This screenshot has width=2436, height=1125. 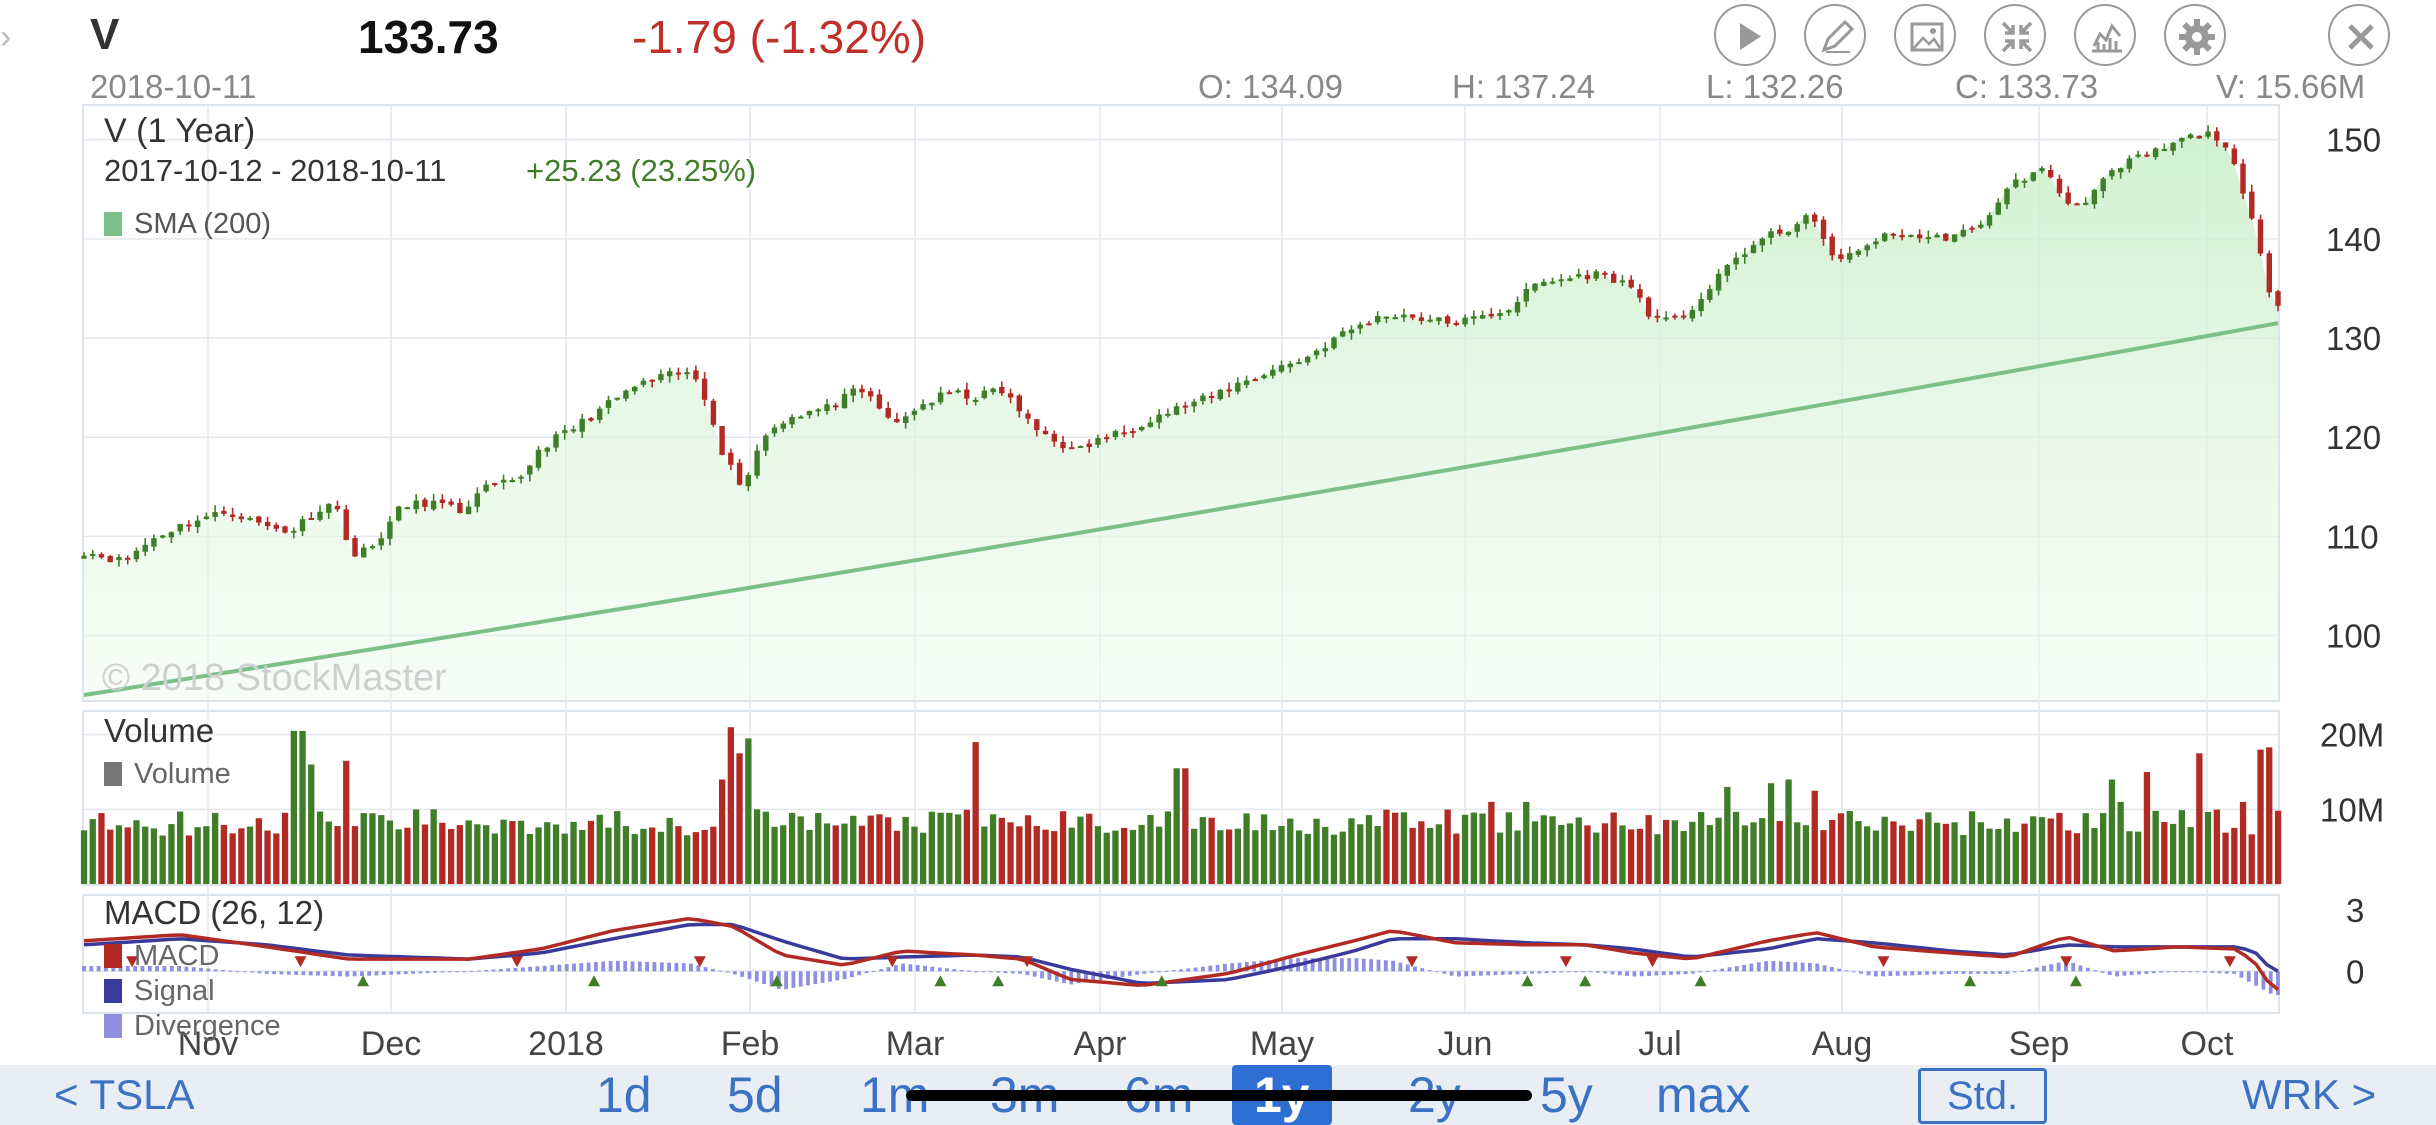 I want to click on image-icon, so click(x=1925, y=35).